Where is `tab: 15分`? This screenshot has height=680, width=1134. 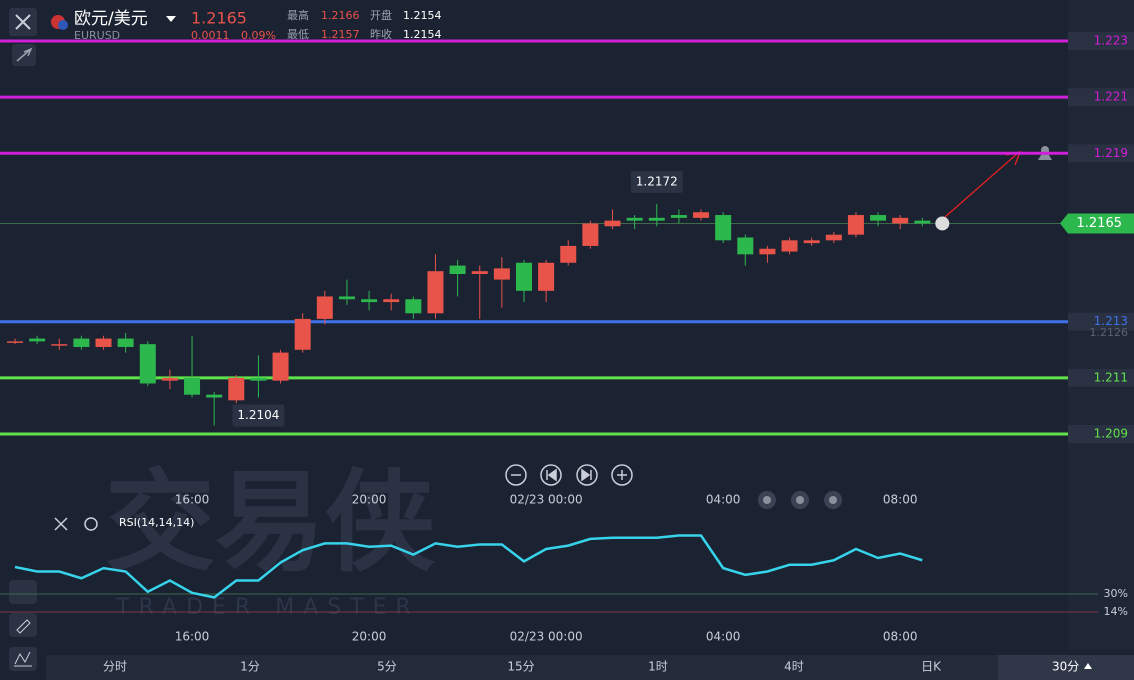 tab: 15分 is located at coordinates (520, 667).